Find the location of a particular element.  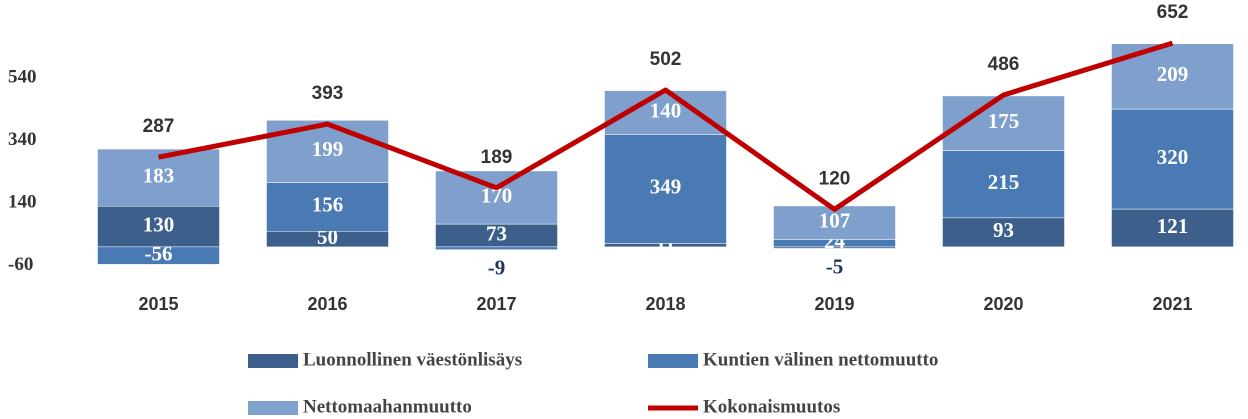

data-label: 209 is located at coordinates (1173, 74).